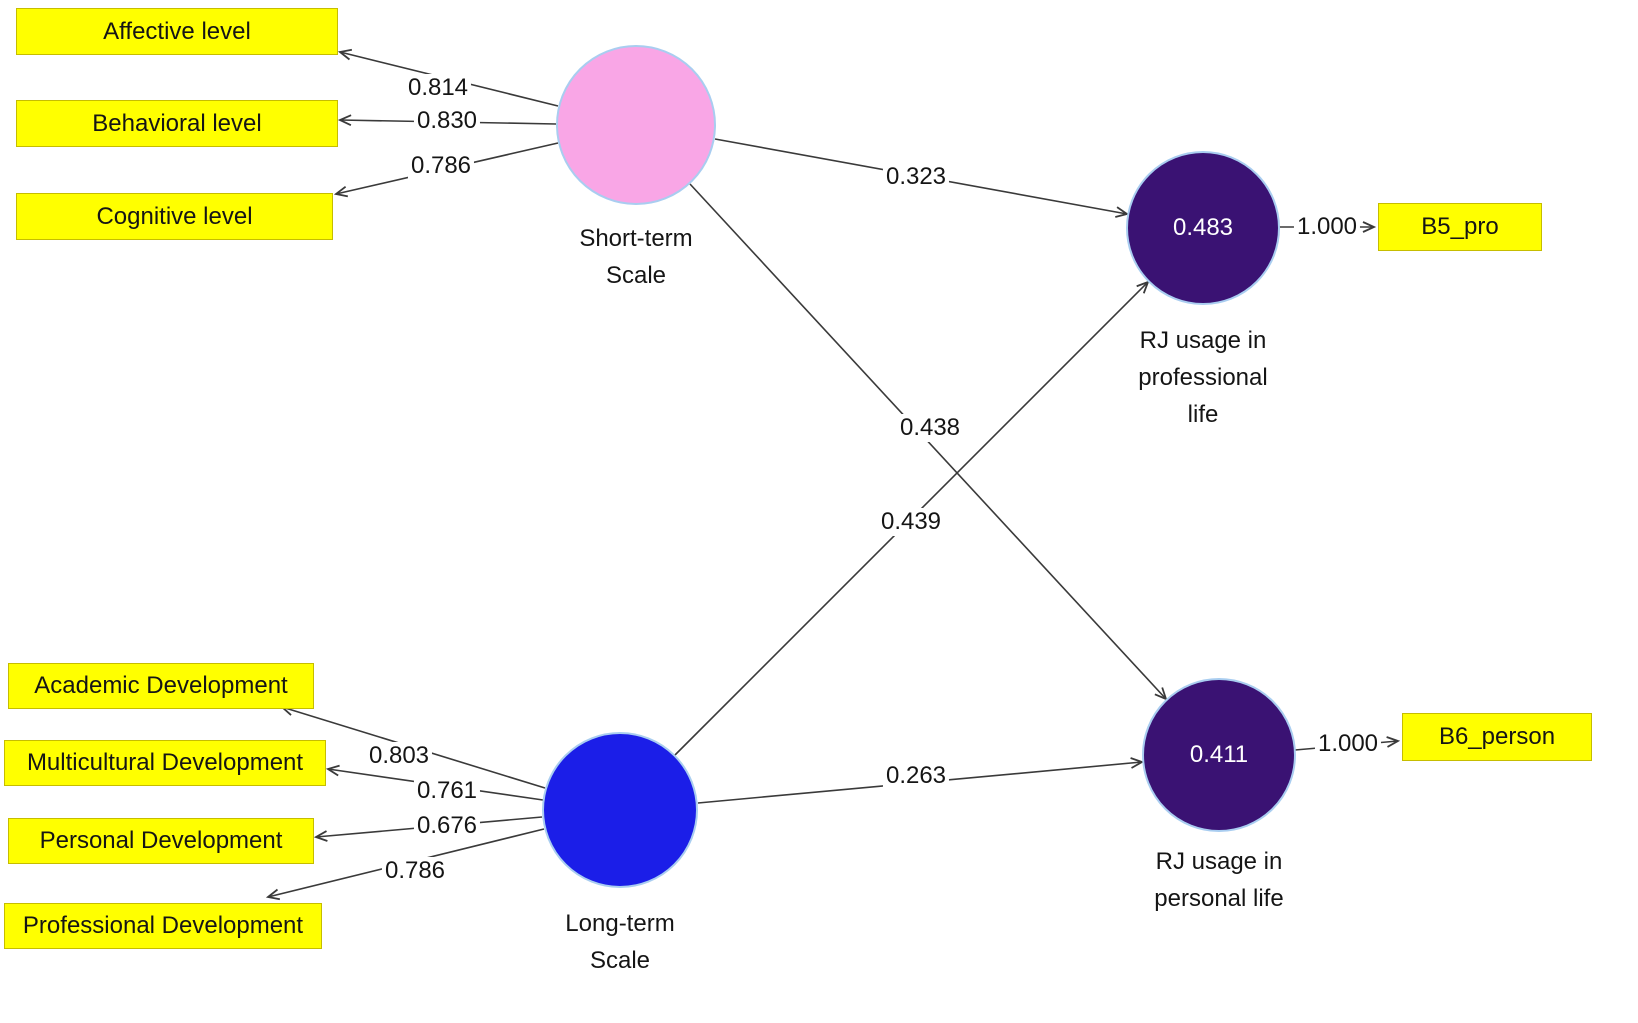 Image resolution: width=1638 pixels, height=1023 pixels. What do you see at coordinates (930, 428) in the screenshot?
I see `path-short-to-personal-value: 0.438` at bounding box center [930, 428].